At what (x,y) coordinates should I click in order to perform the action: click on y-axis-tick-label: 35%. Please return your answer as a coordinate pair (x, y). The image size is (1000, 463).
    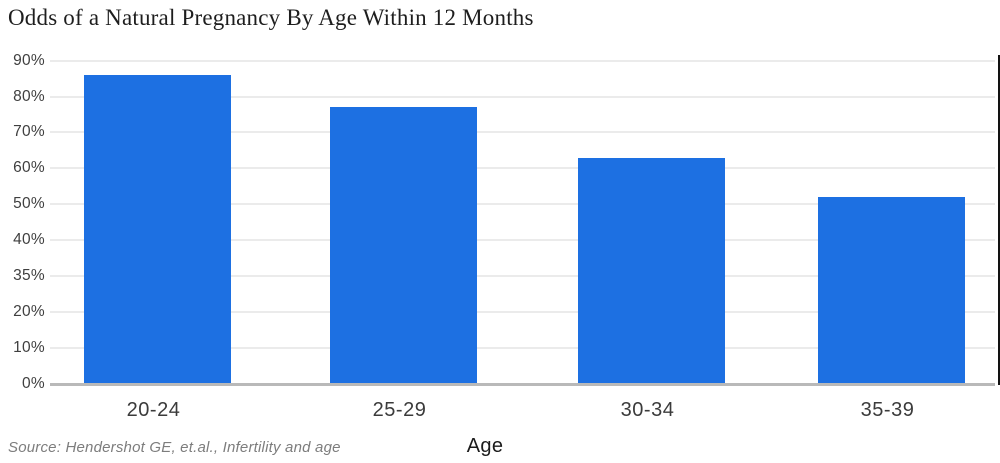
    Looking at the image, I should click on (29, 276).